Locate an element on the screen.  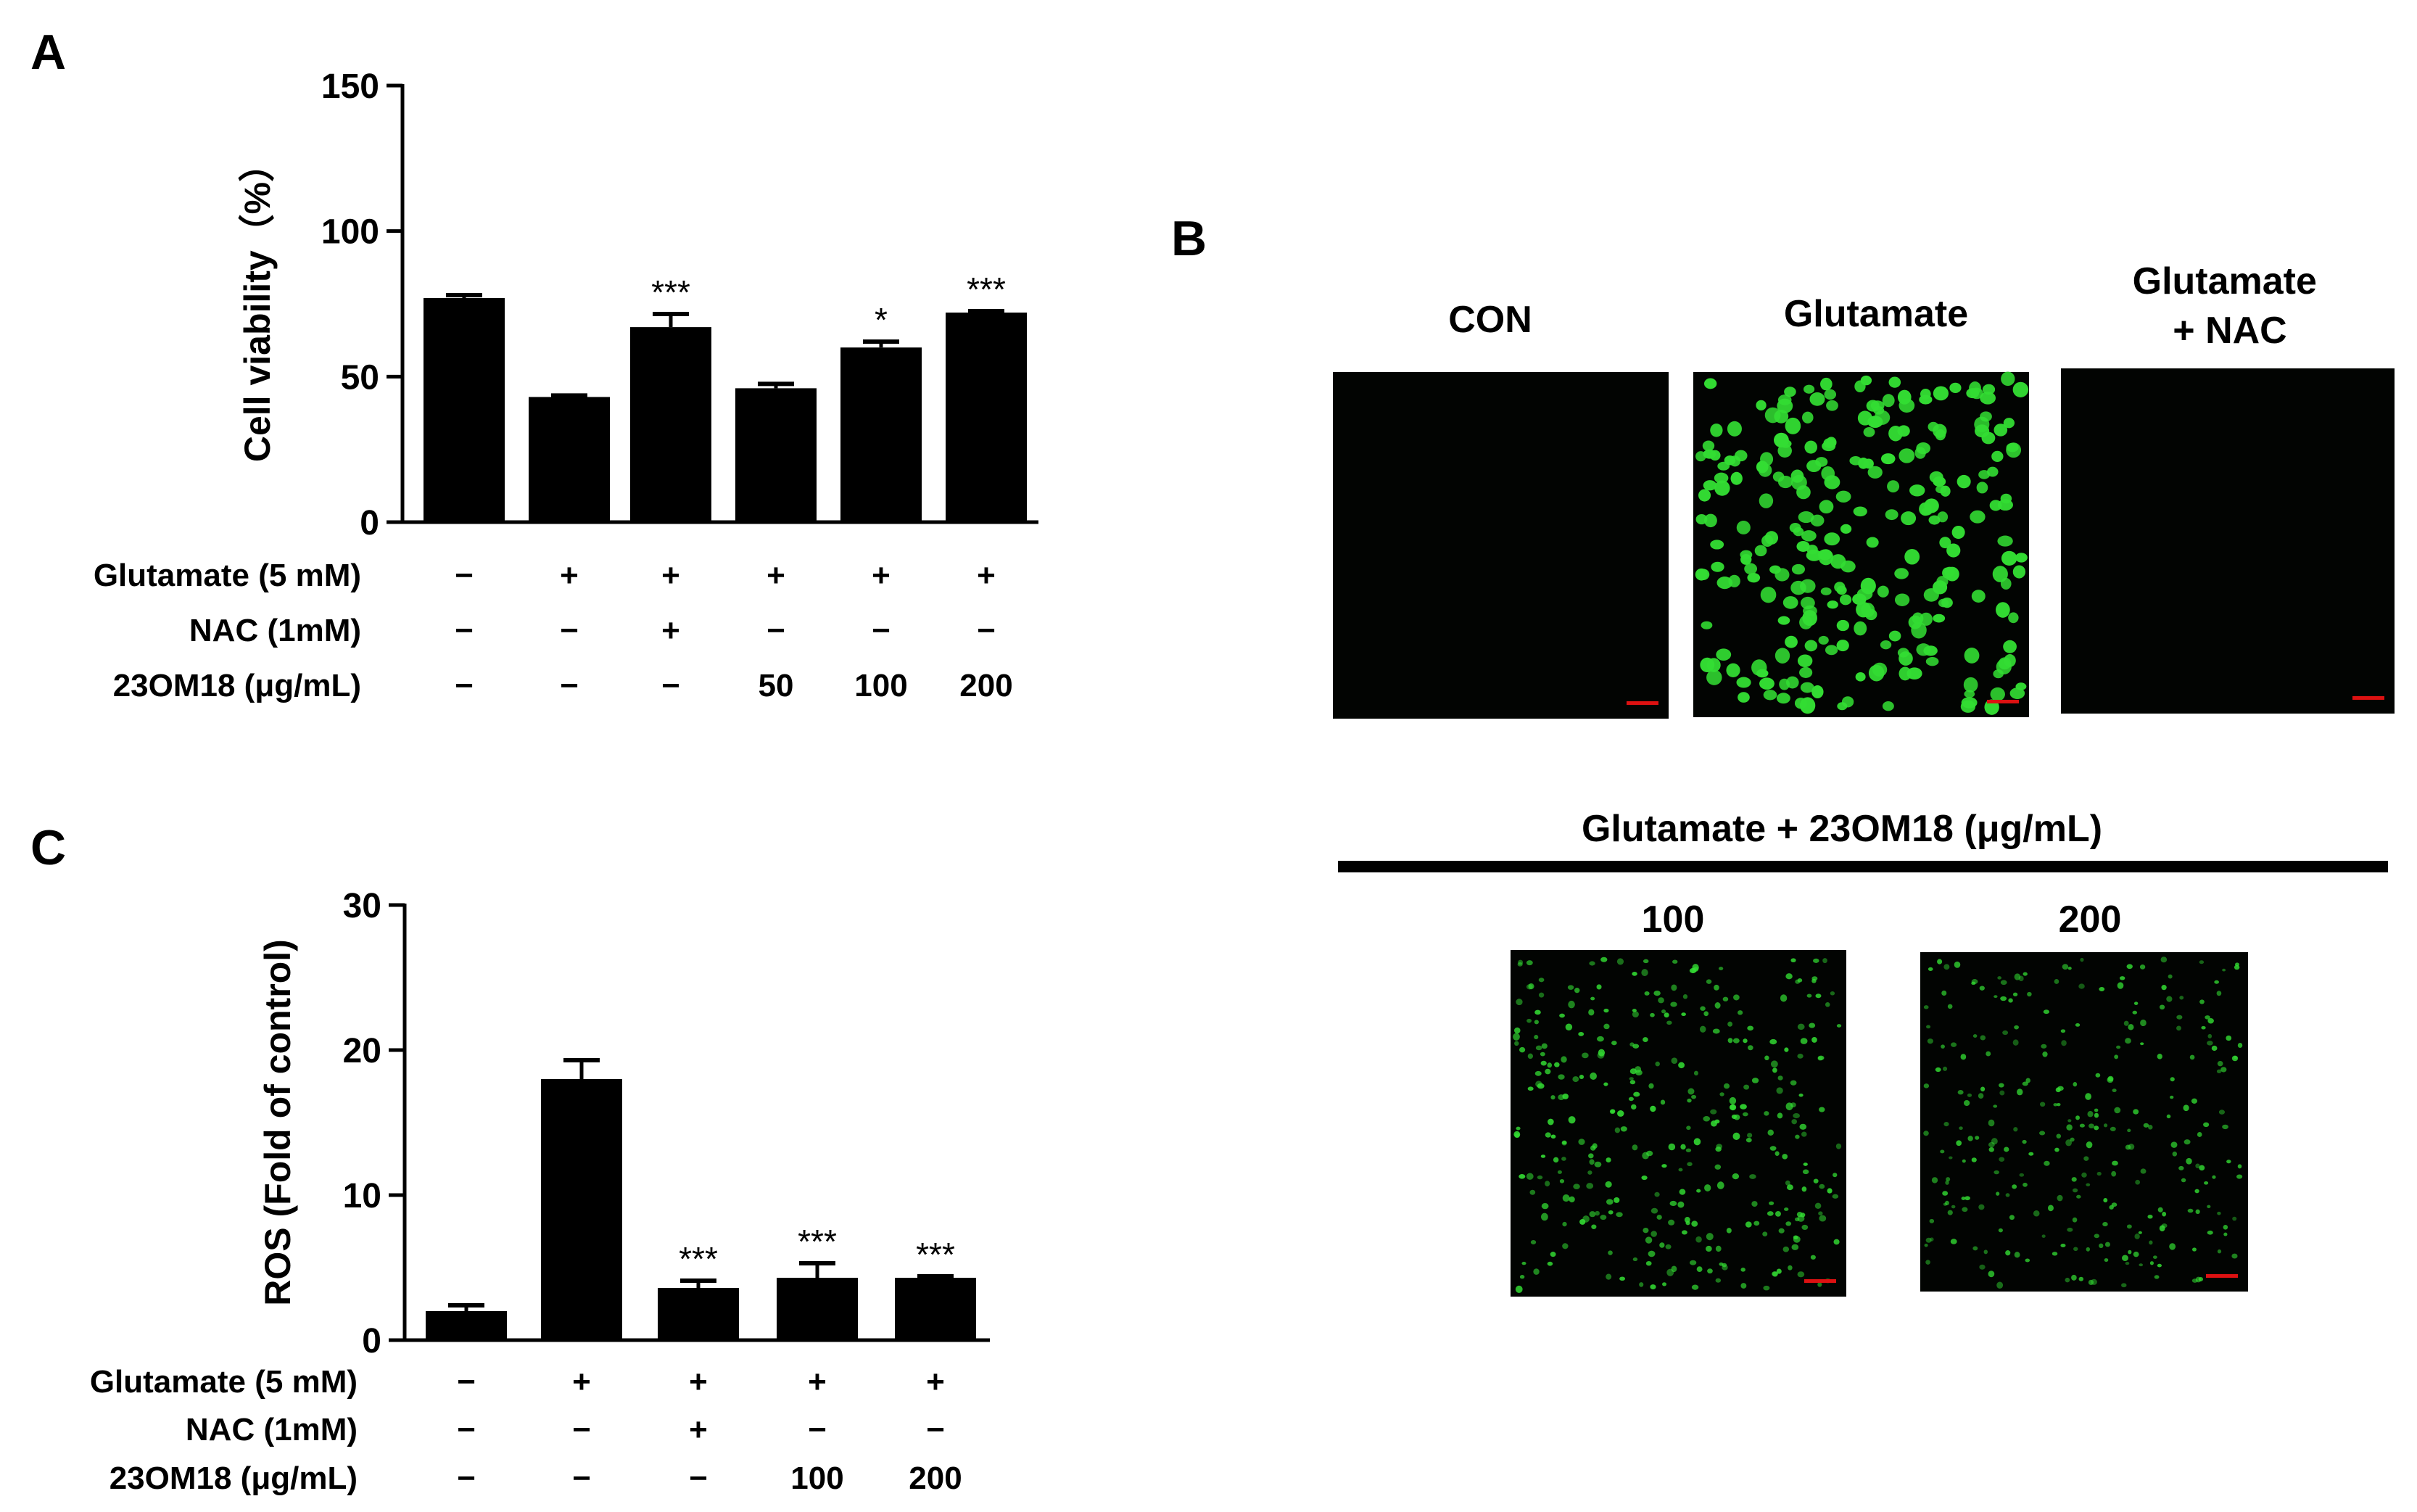
micrograph is located at coordinates (1861, 544).